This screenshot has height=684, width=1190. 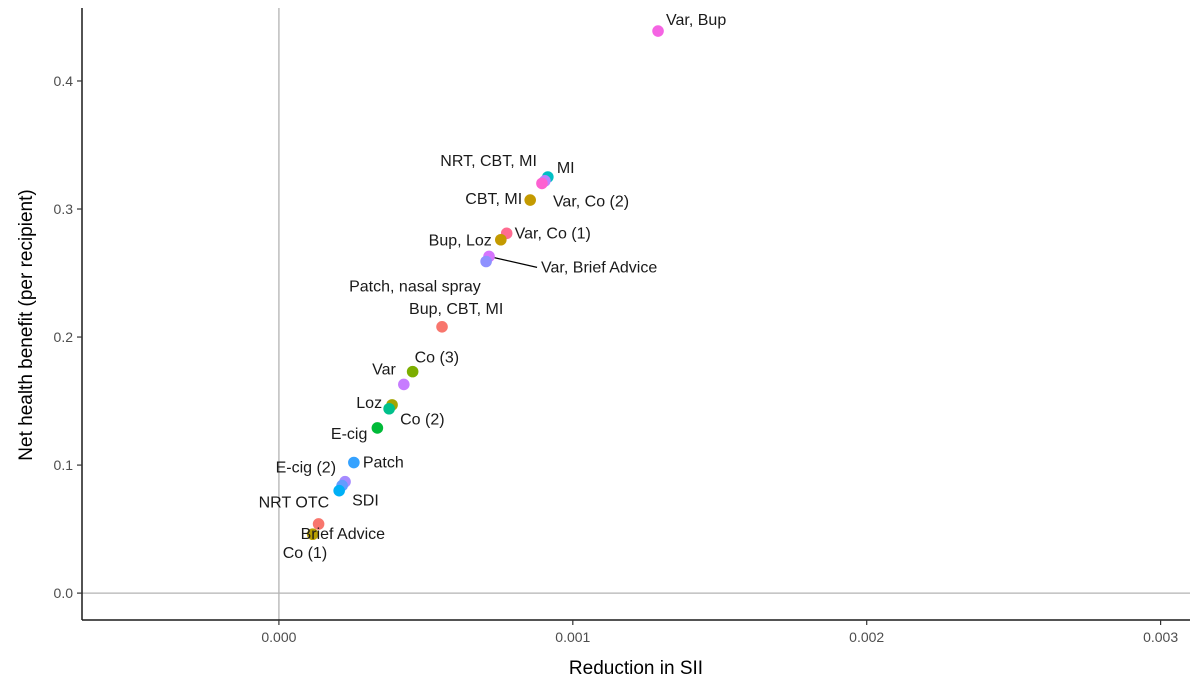 What do you see at coordinates (306, 468) in the screenshot?
I see `point-label: E-cig (2)` at bounding box center [306, 468].